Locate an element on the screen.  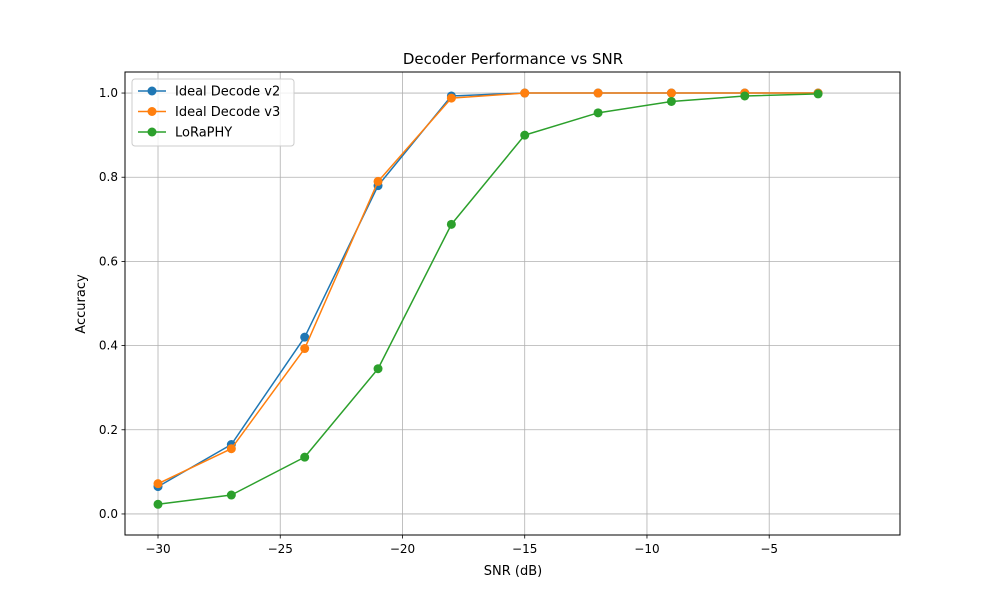
x-tick-label: −30 is located at coordinates (157, 549).